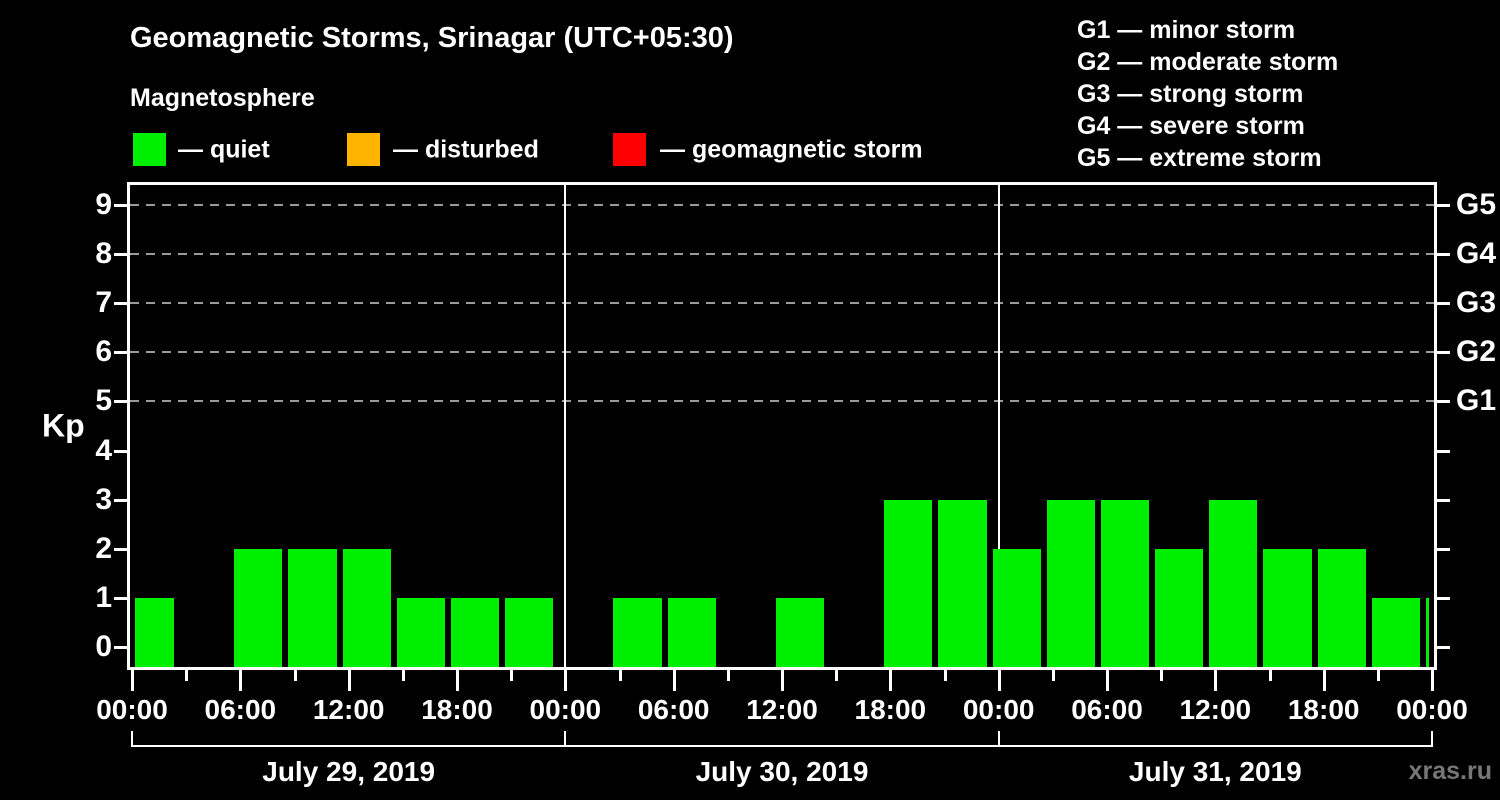  What do you see at coordinates (782, 253) in the screenshot?
I see `gridline-kp8` at bounding box center [782, 253].